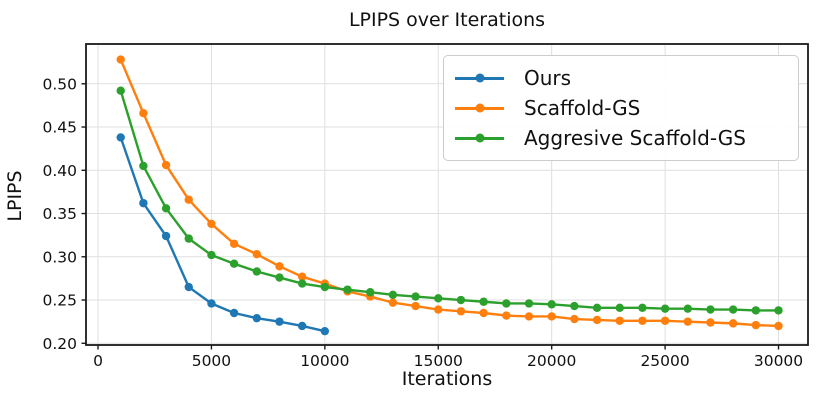  I want to click on legend-label: Scaffold-GS, so click(582, 108).